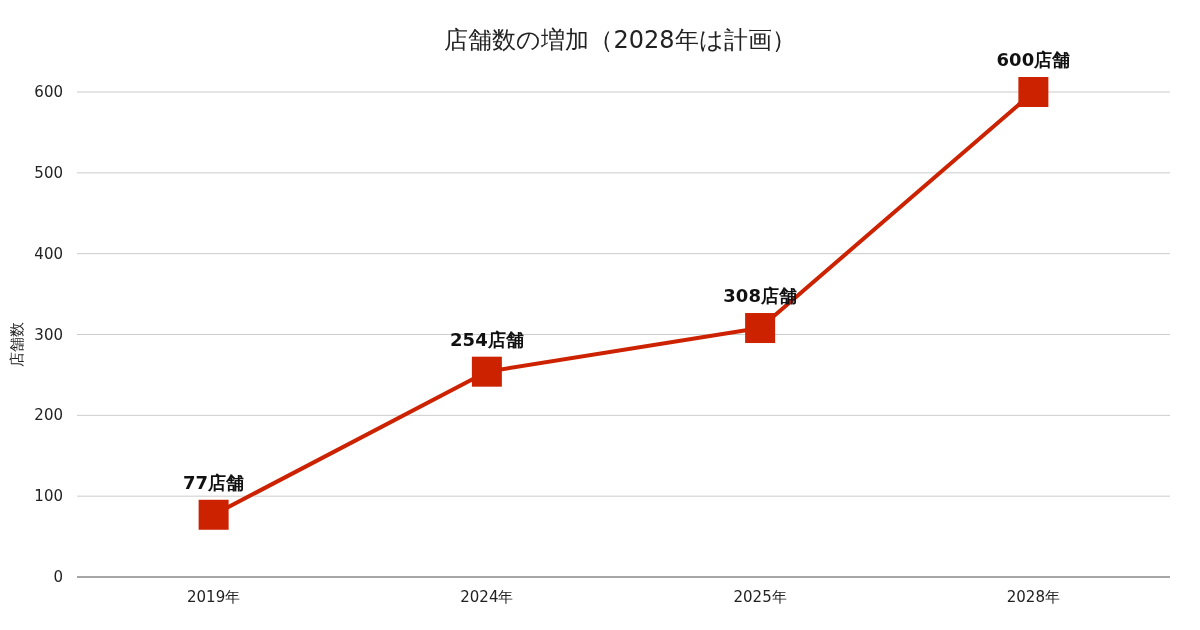 The height and width of the screenshot is (630, 1200). Describe the element at coordinates (760, 597) in the screenshot. I see `x-tick-label: 2025年` at that location.